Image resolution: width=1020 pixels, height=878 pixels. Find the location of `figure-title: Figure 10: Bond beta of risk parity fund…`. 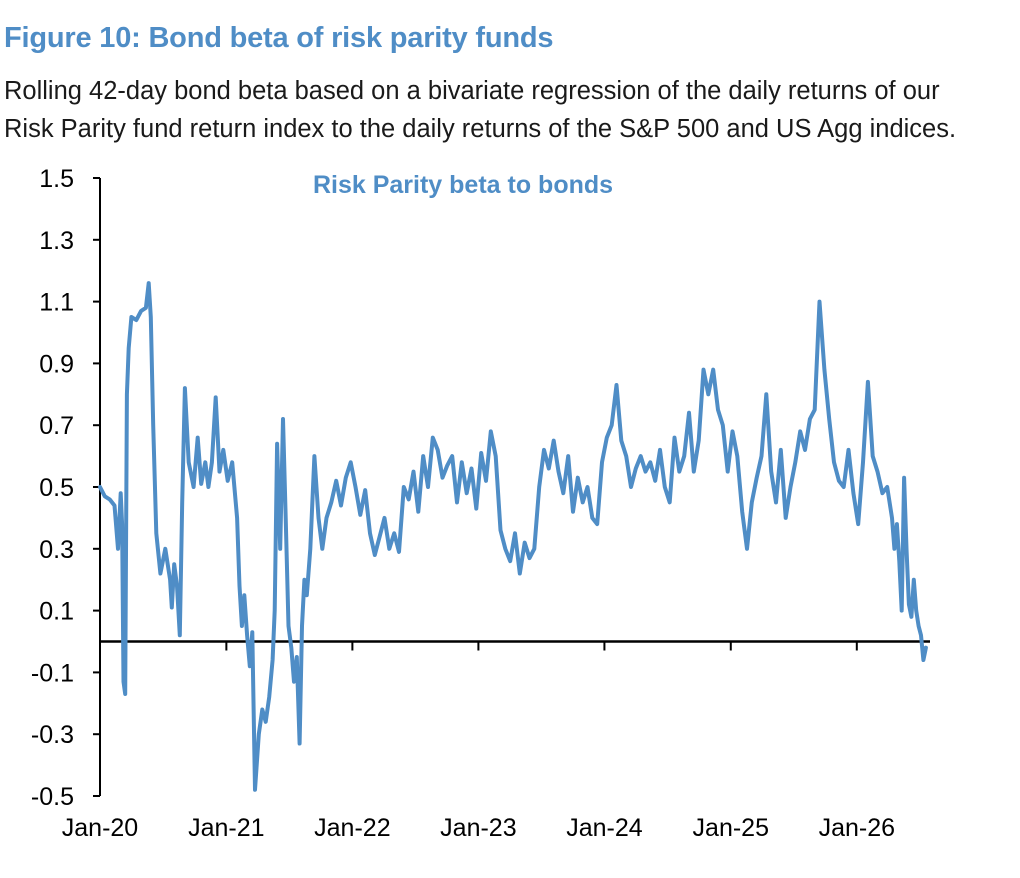

figure-title: Figure 10: Bond beta of risk parity fund… is located at coordinates (279, 38).